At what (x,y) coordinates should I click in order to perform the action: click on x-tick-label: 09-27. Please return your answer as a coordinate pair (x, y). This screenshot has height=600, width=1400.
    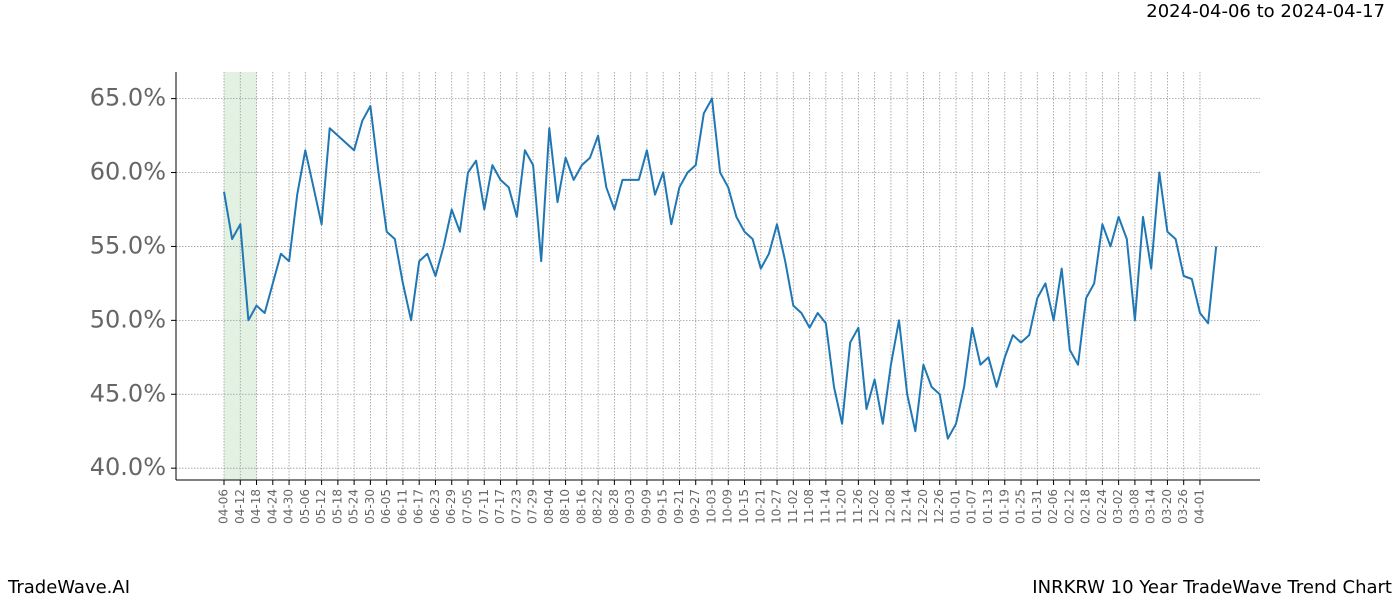
    Looking at the image, I should click on (695, 506).